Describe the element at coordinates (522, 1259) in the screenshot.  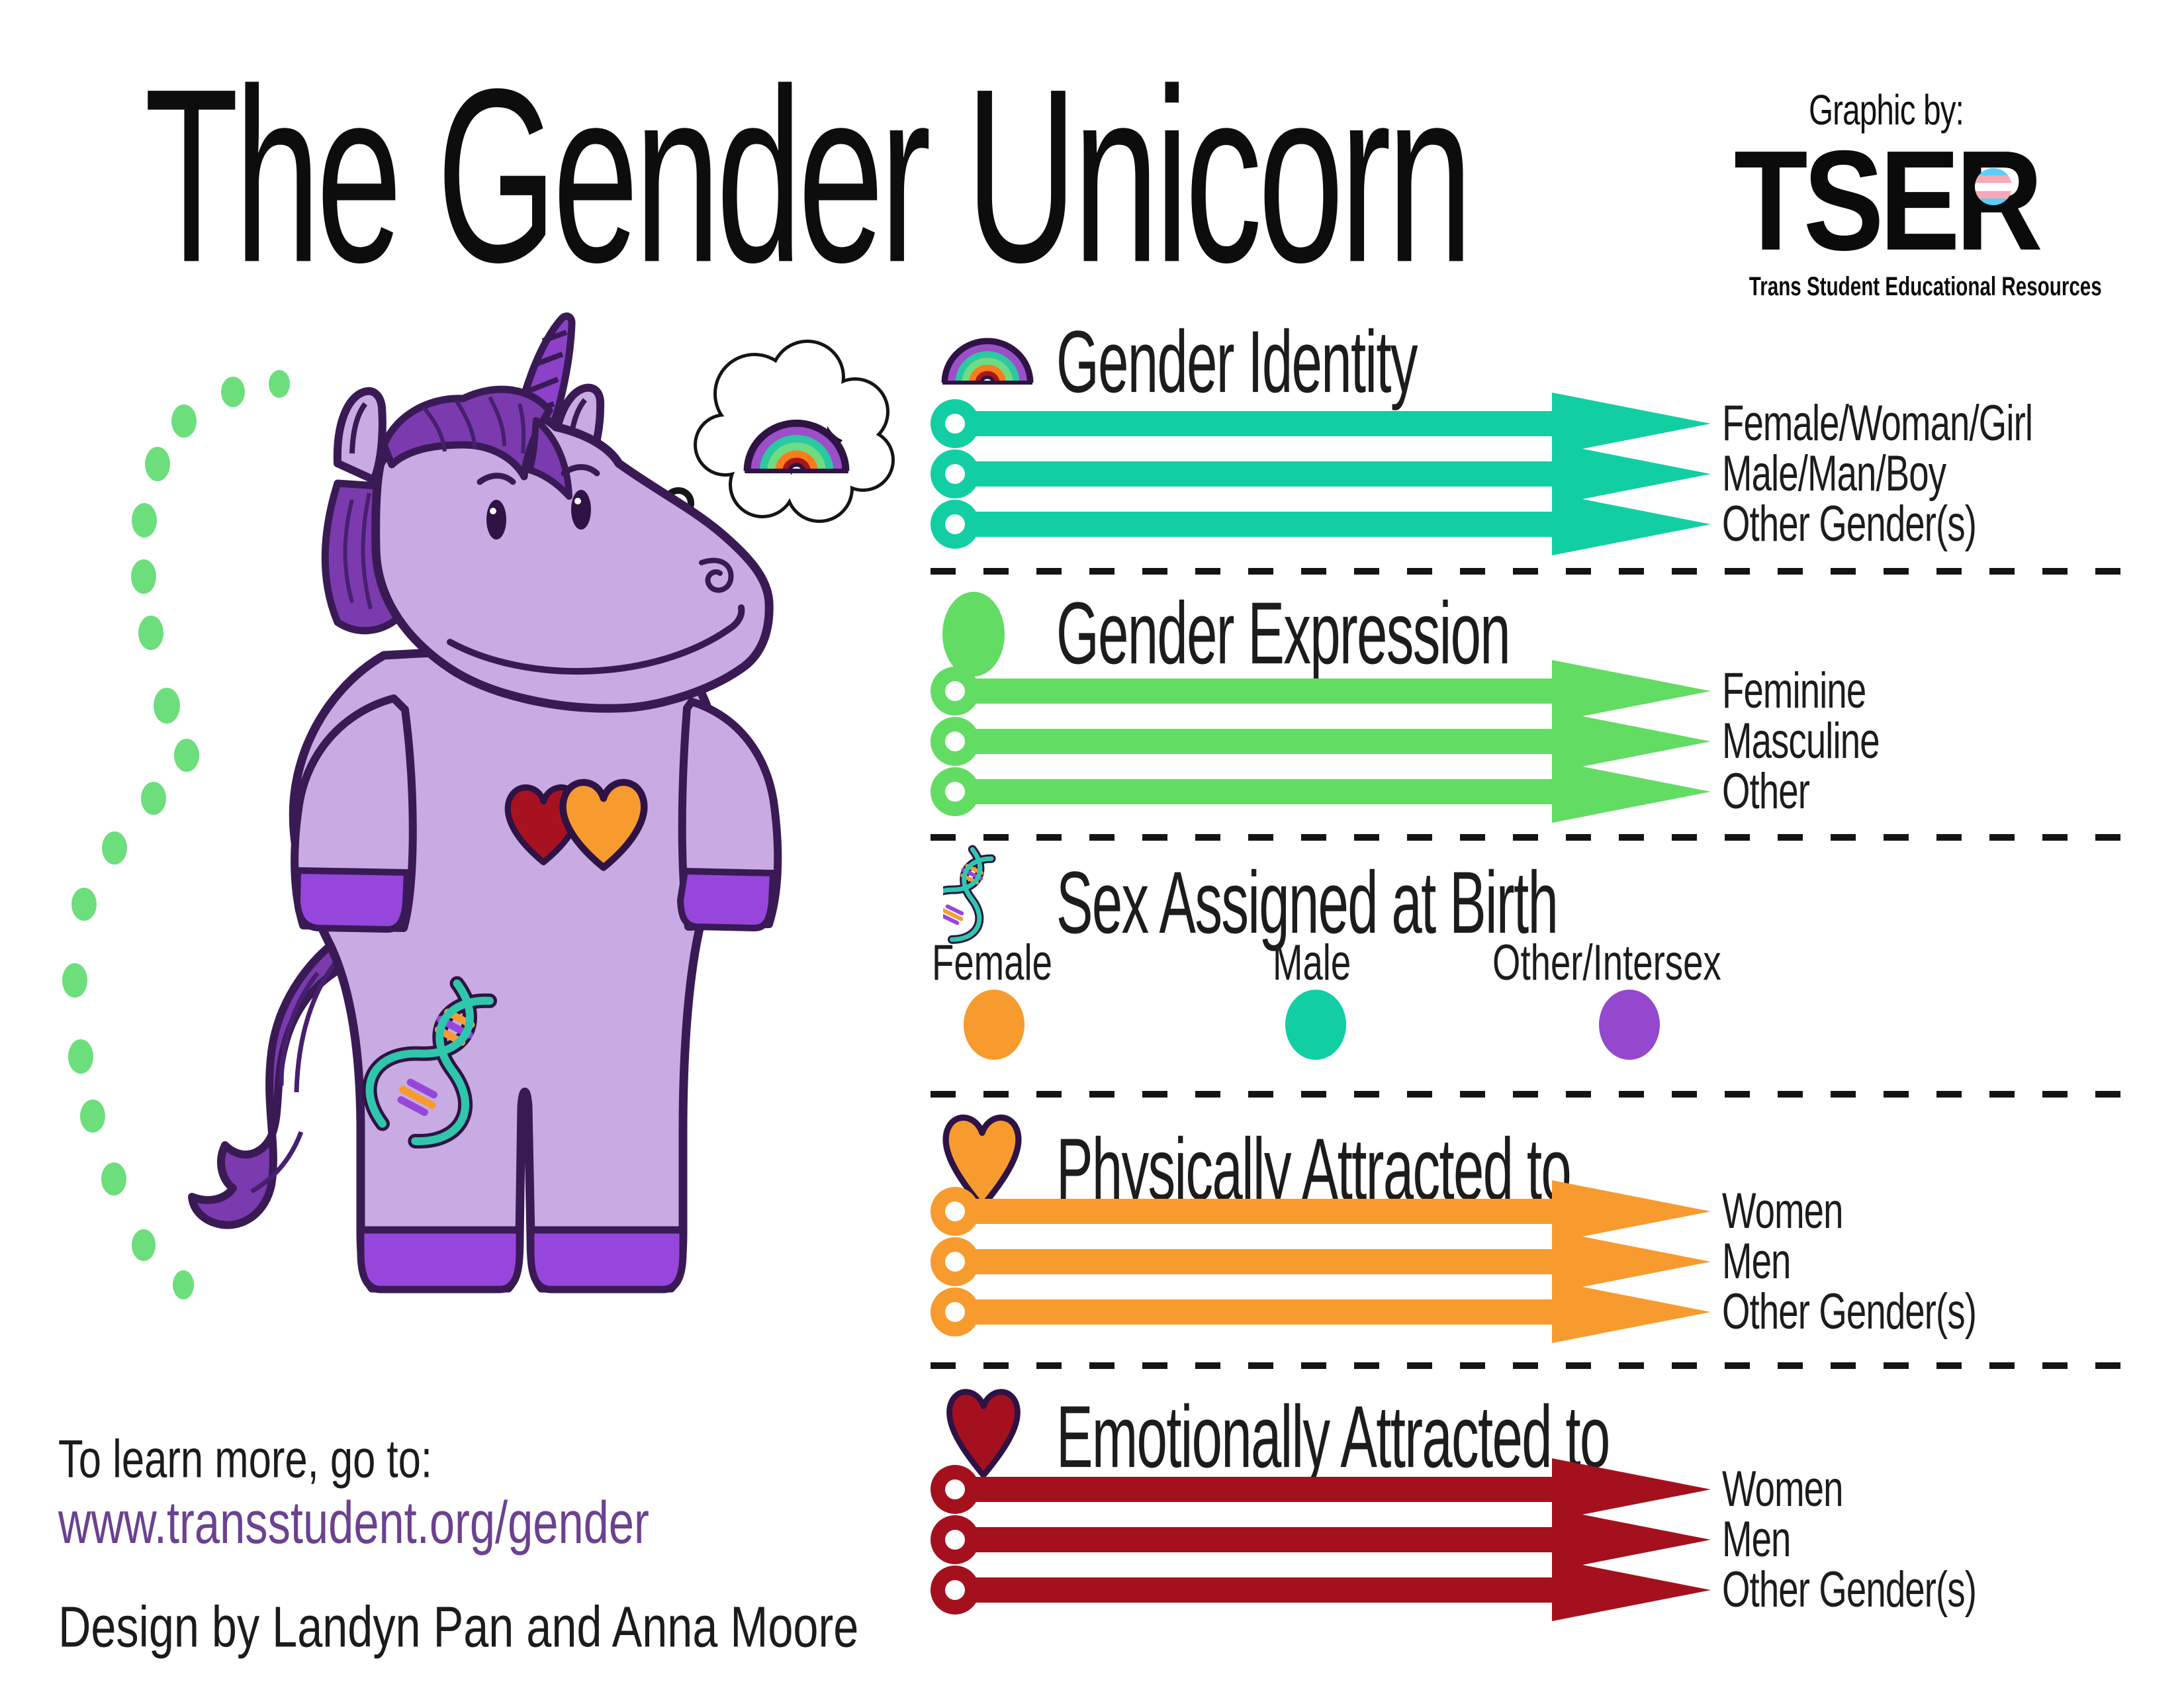
I see `leg-cuffs` at that location.